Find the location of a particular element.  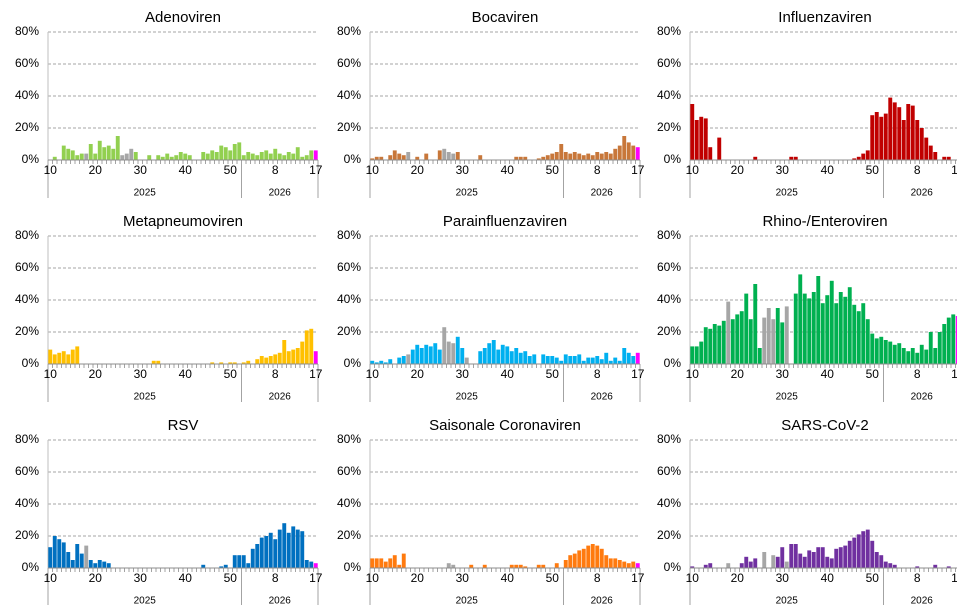

chart-title: Saisonale Coronaviren is located at coordinates (505, 425).